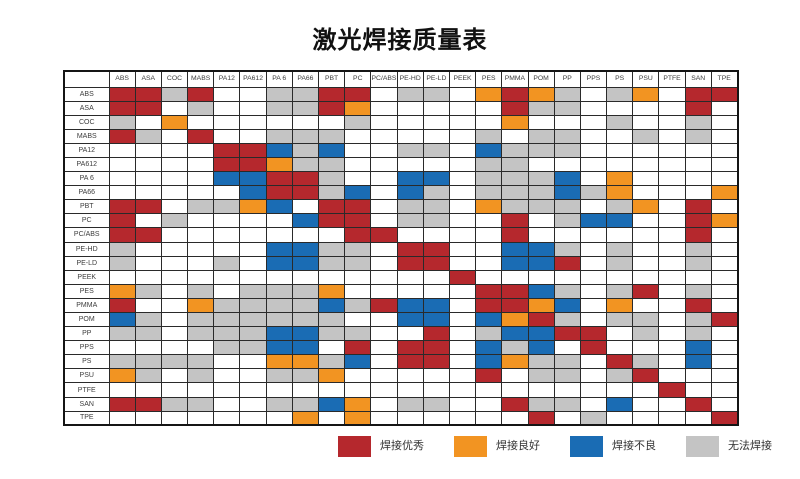 This screenshot has height=479, width=800. Describe the element at coordinates (86, 348) in the screenshot. I see `row-header: PPS` at that location.